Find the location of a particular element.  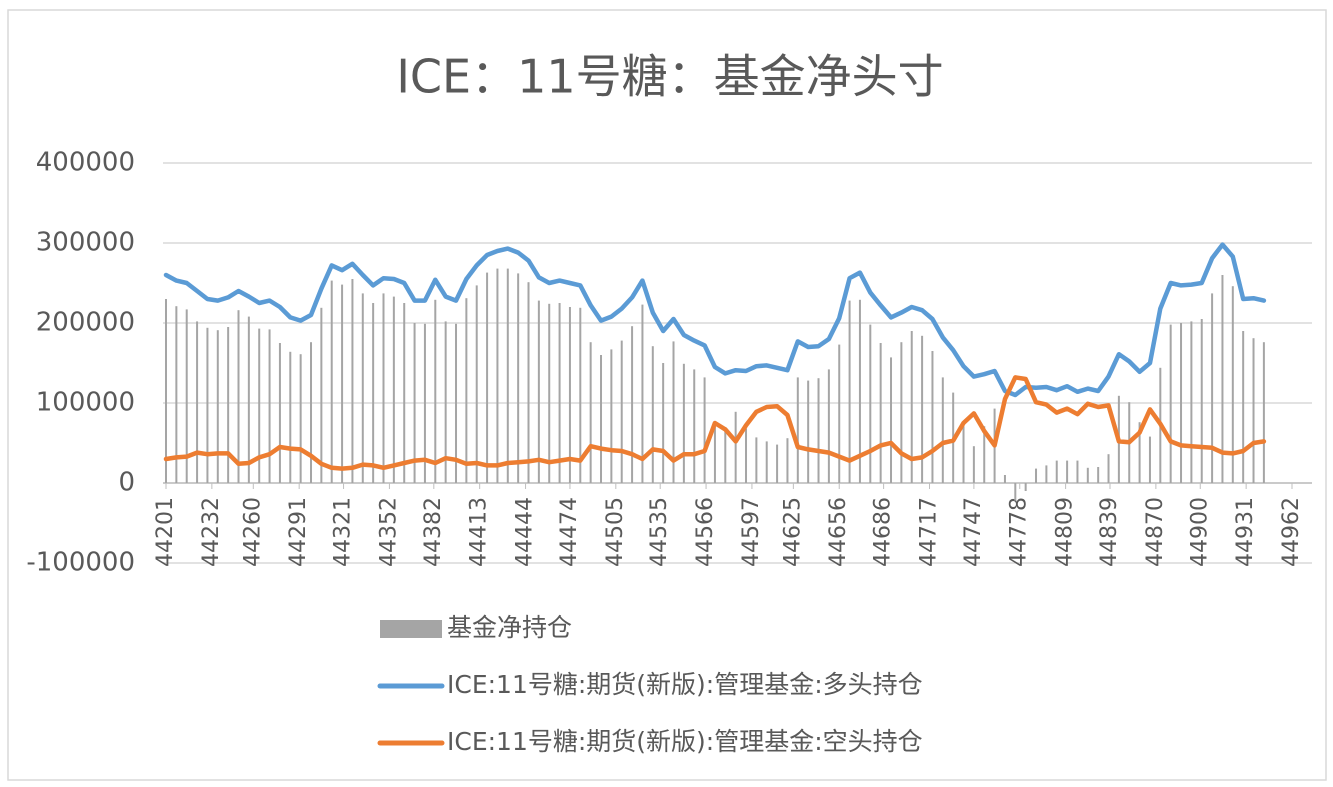

x-tick-label: 44686 is located at coordinates (883, 532).